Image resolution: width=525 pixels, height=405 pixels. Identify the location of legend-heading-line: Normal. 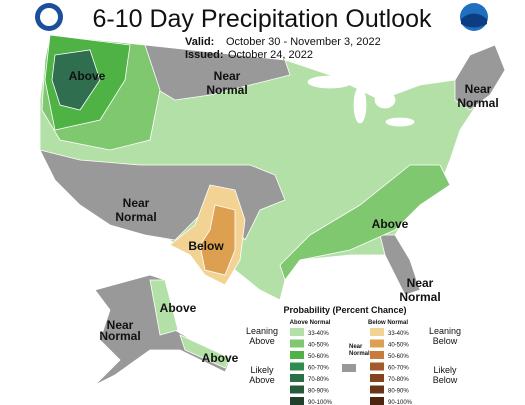
(359, 354).